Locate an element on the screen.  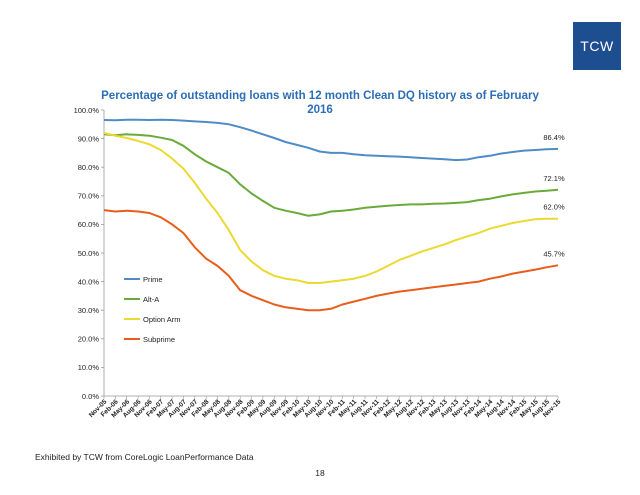
y-tick-label: 80.0% is located at coordinates (89, 167).